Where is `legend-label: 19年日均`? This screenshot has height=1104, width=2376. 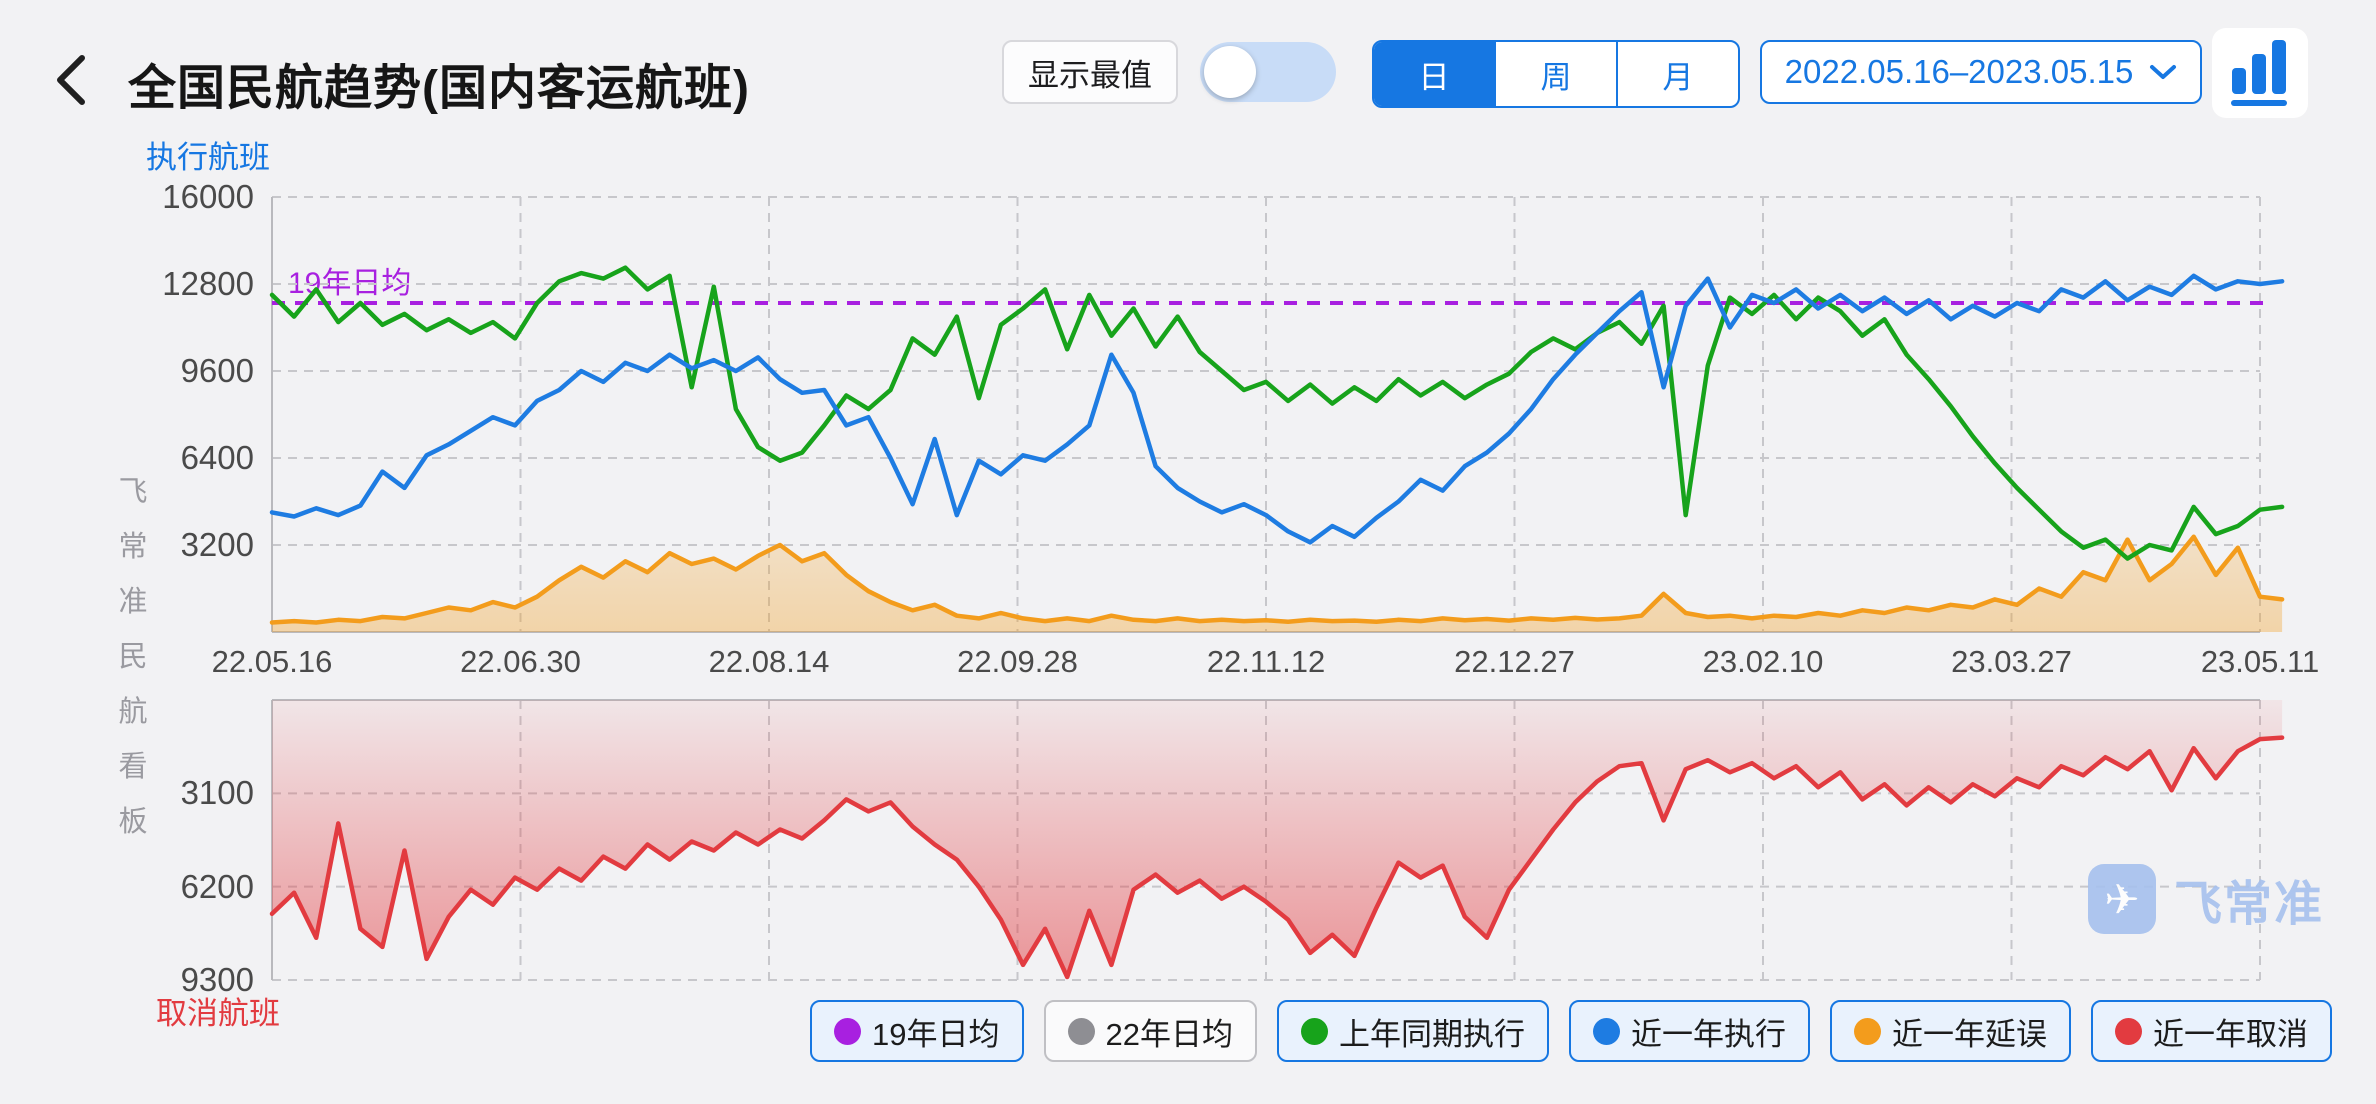 legend-label: 19年日均 is located at coordinates (936, 1034).